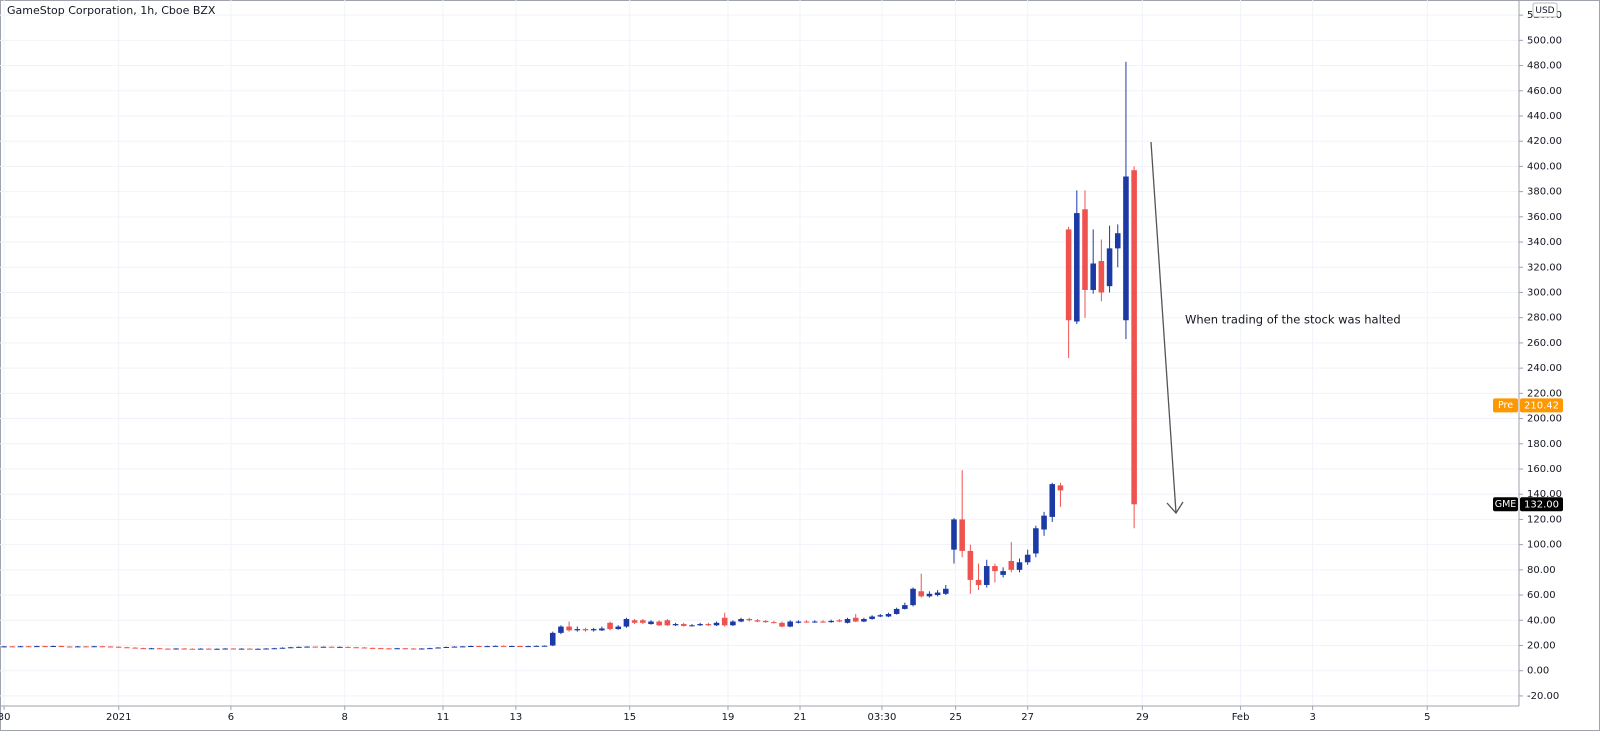 This screenshot has width=1600, height=746. What do you see at coordinates (1544, 91) in the screenshot?
I see `y-tick-label: 460.00` at bounding box center [1544, 91].